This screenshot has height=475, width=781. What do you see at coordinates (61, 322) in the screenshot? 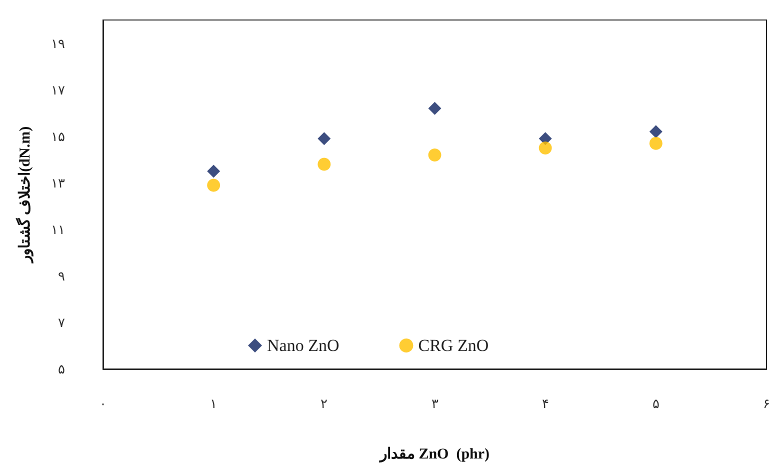
I see `y-tick-label: ۷` at bounding box center [61, 322].